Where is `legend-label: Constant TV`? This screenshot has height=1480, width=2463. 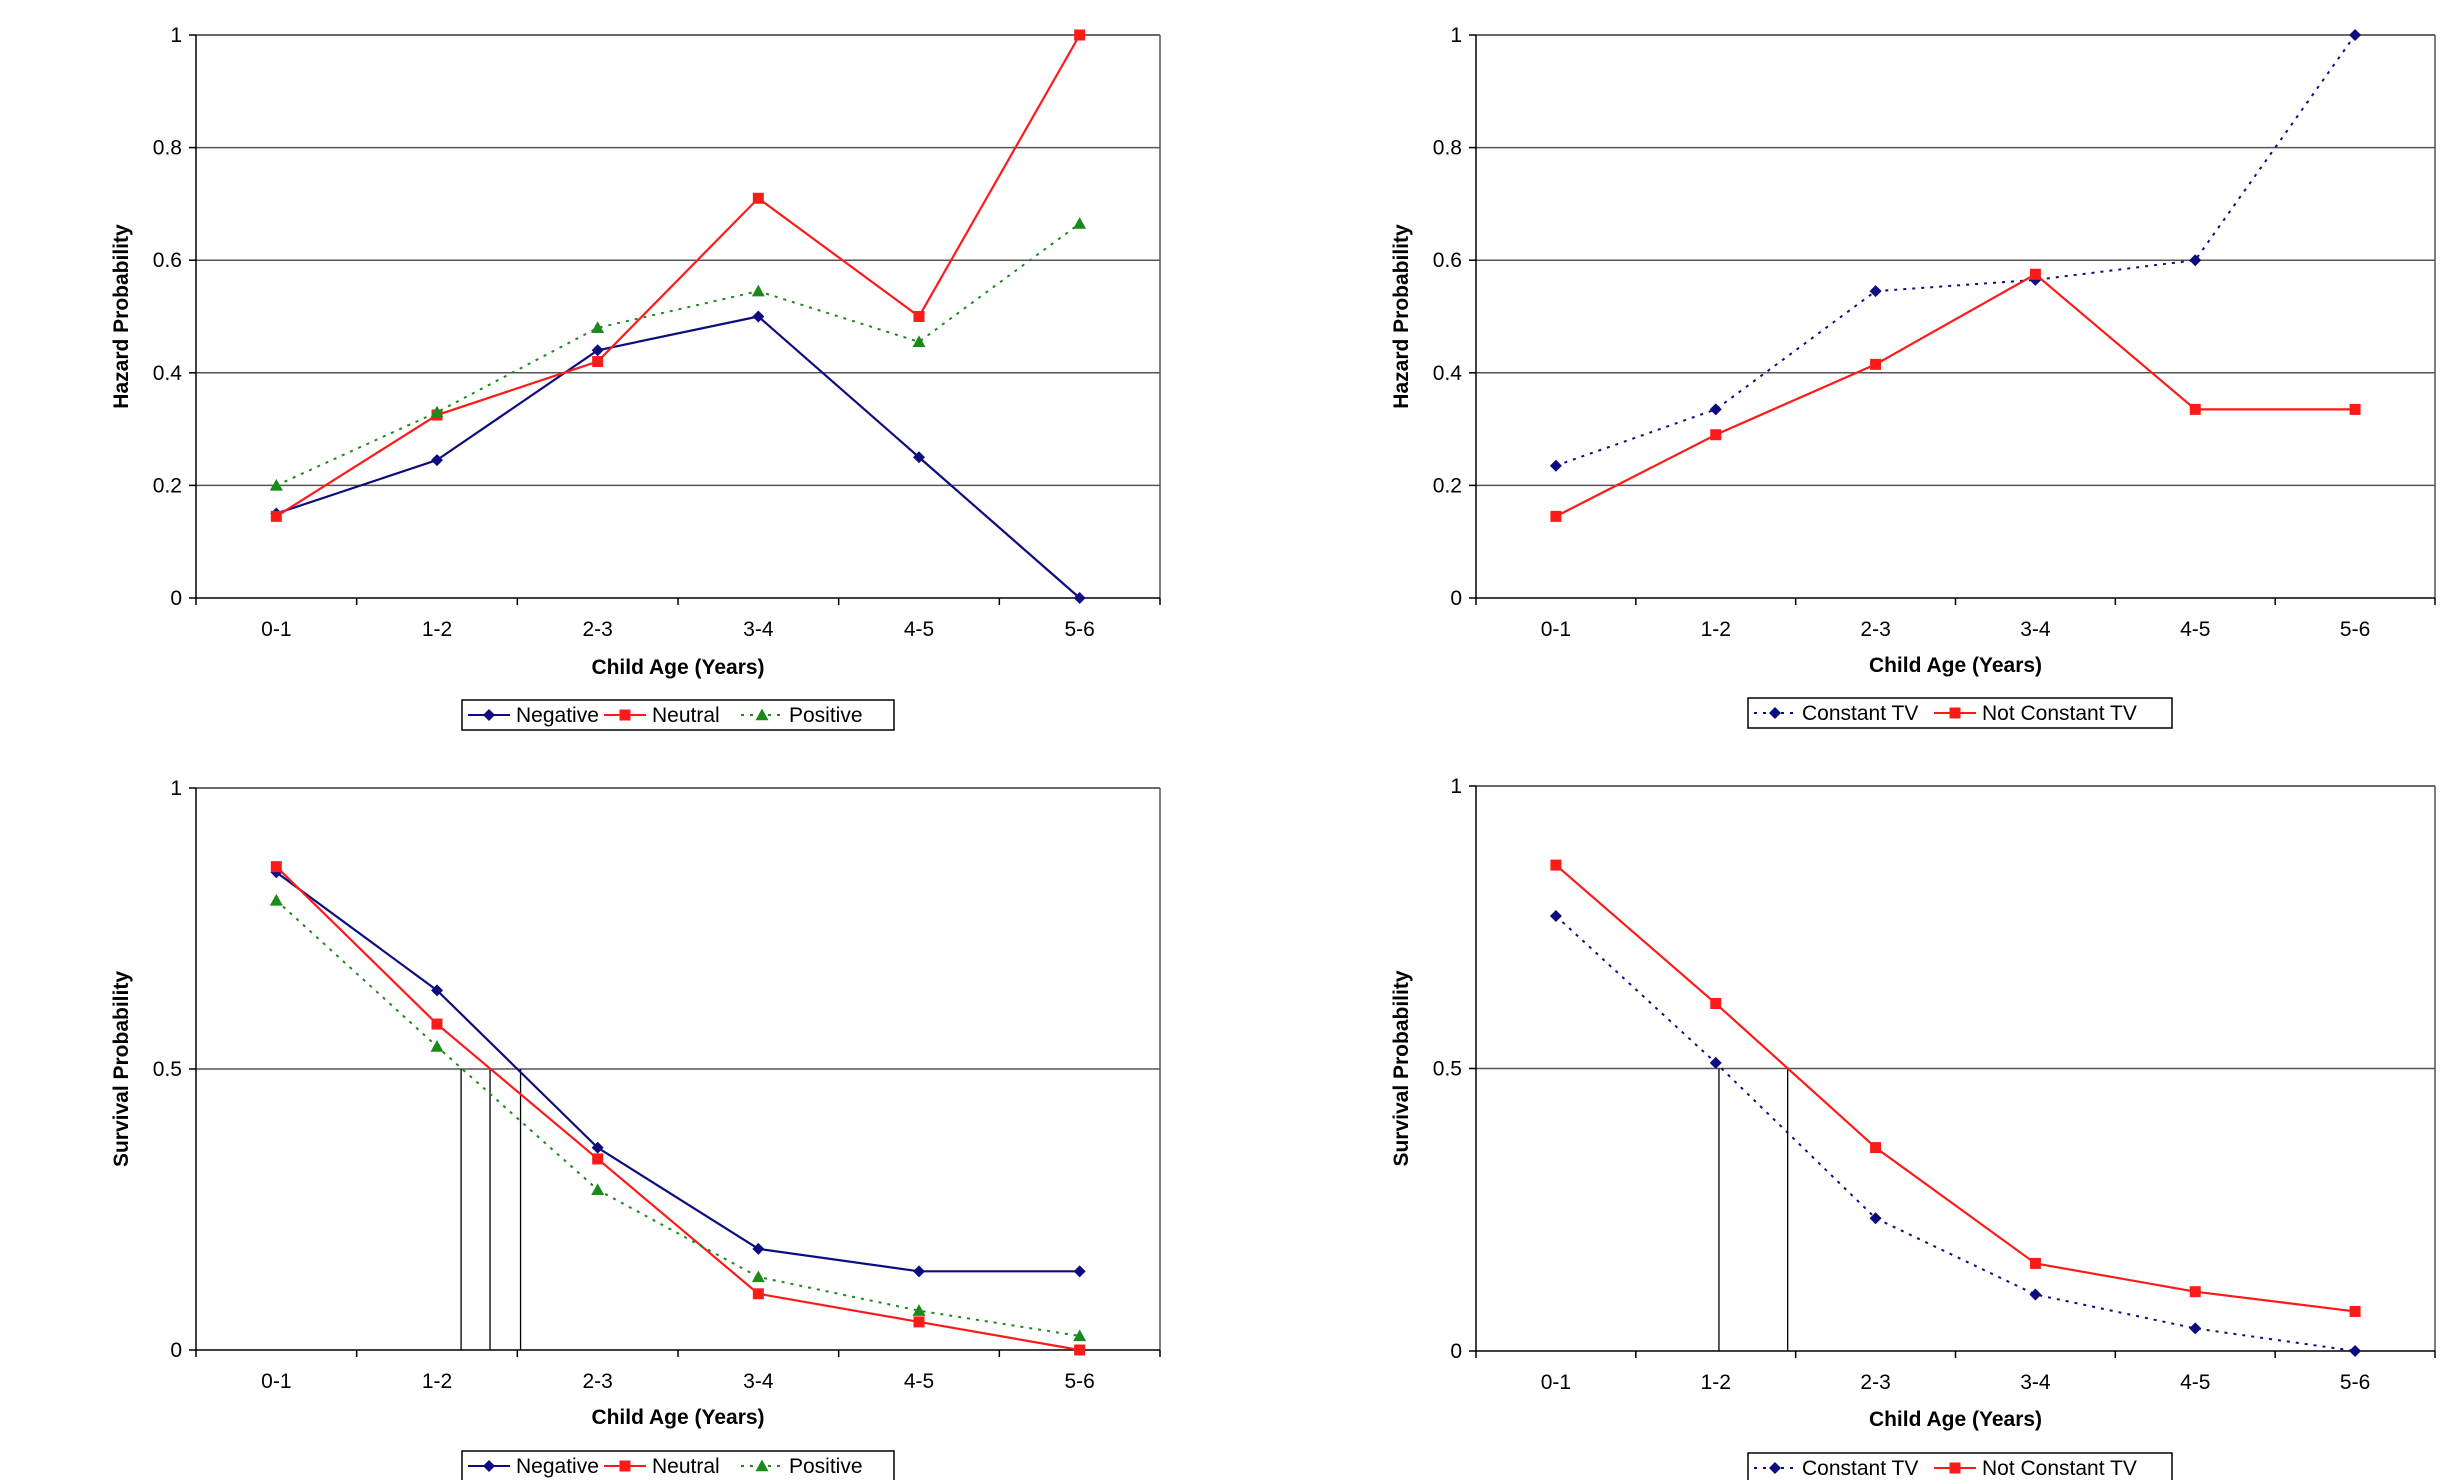 legend-label: Constant TV is located at coordinates (1860, 1468).